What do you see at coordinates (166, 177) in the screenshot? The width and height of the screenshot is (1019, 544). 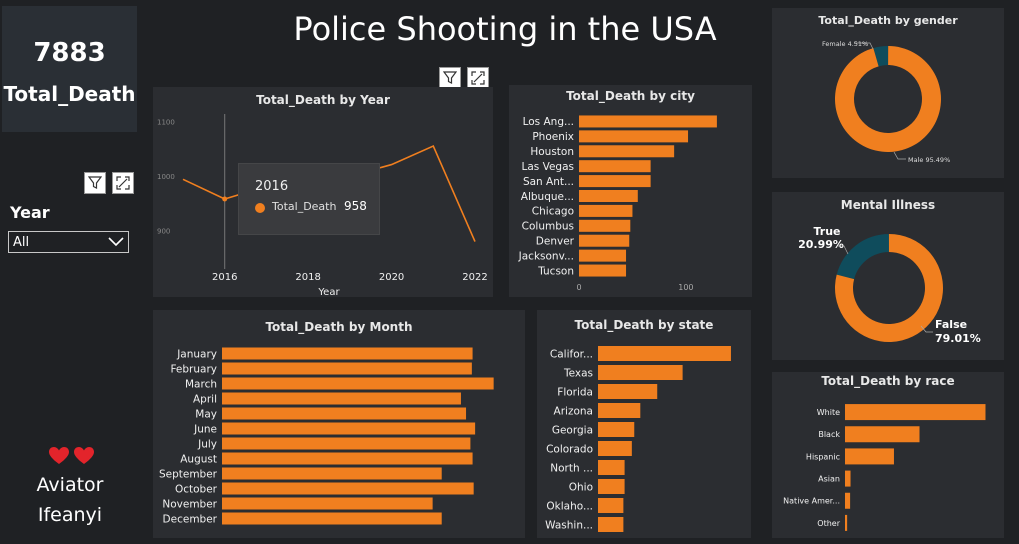 I see `y-tick-label: 1000` at bounding box center [166, 177].